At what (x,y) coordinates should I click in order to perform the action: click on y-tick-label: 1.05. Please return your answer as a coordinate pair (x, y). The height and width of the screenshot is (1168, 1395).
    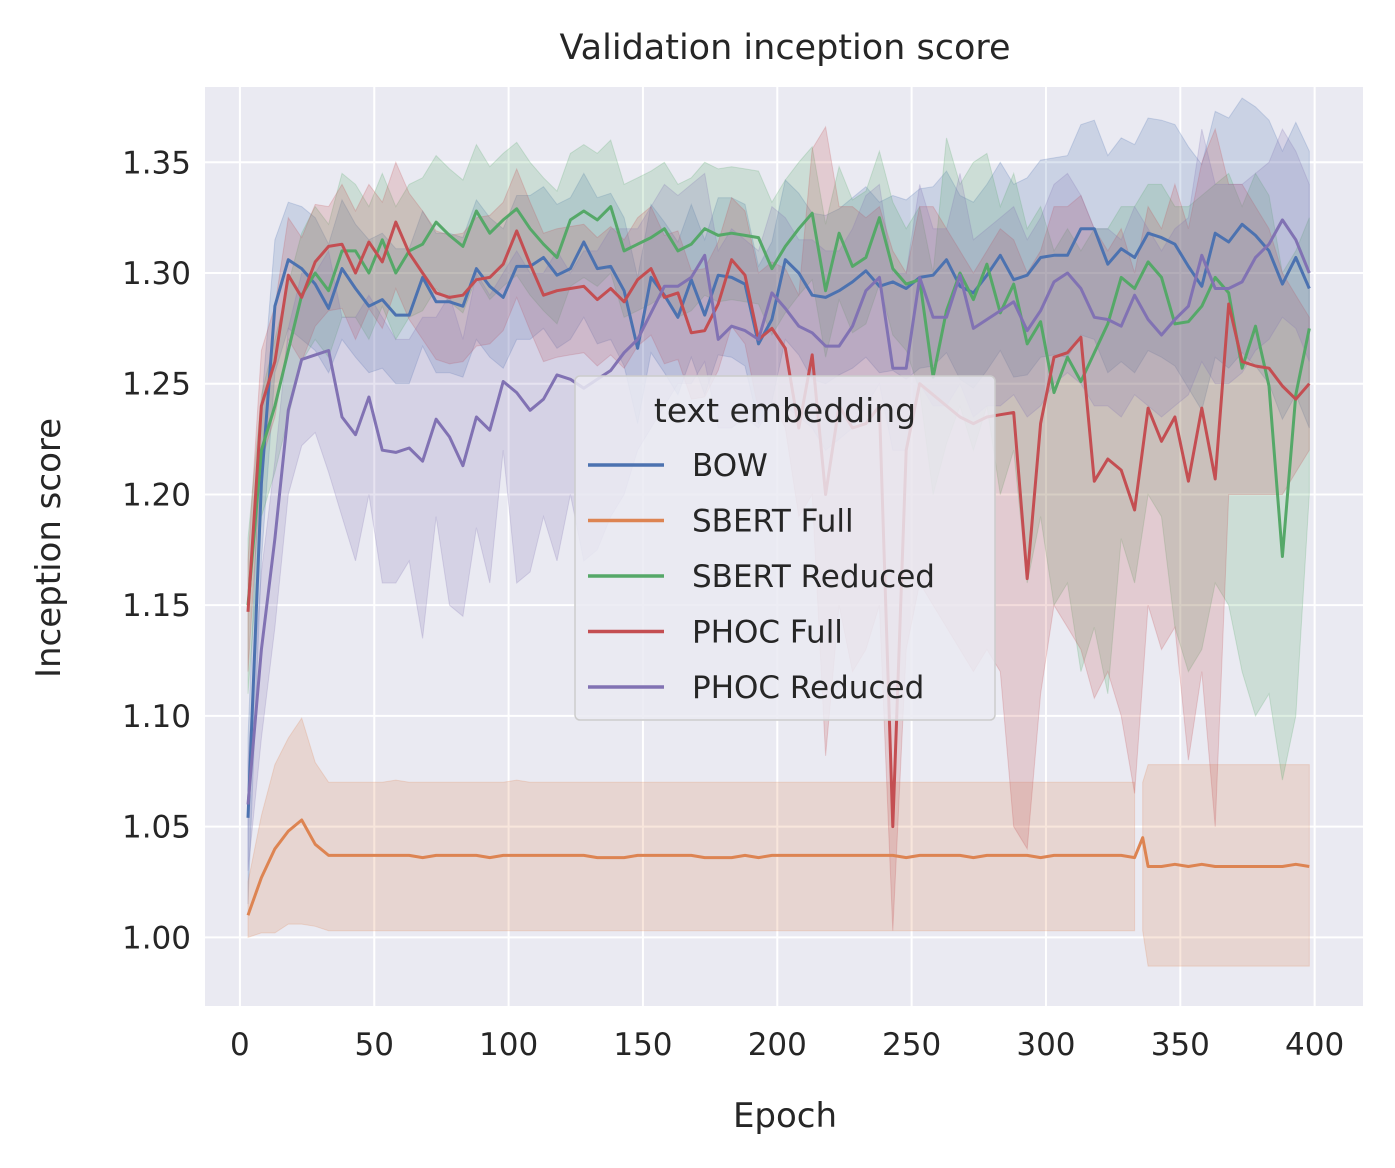
    Looking at the image, I should click on (156, 828).